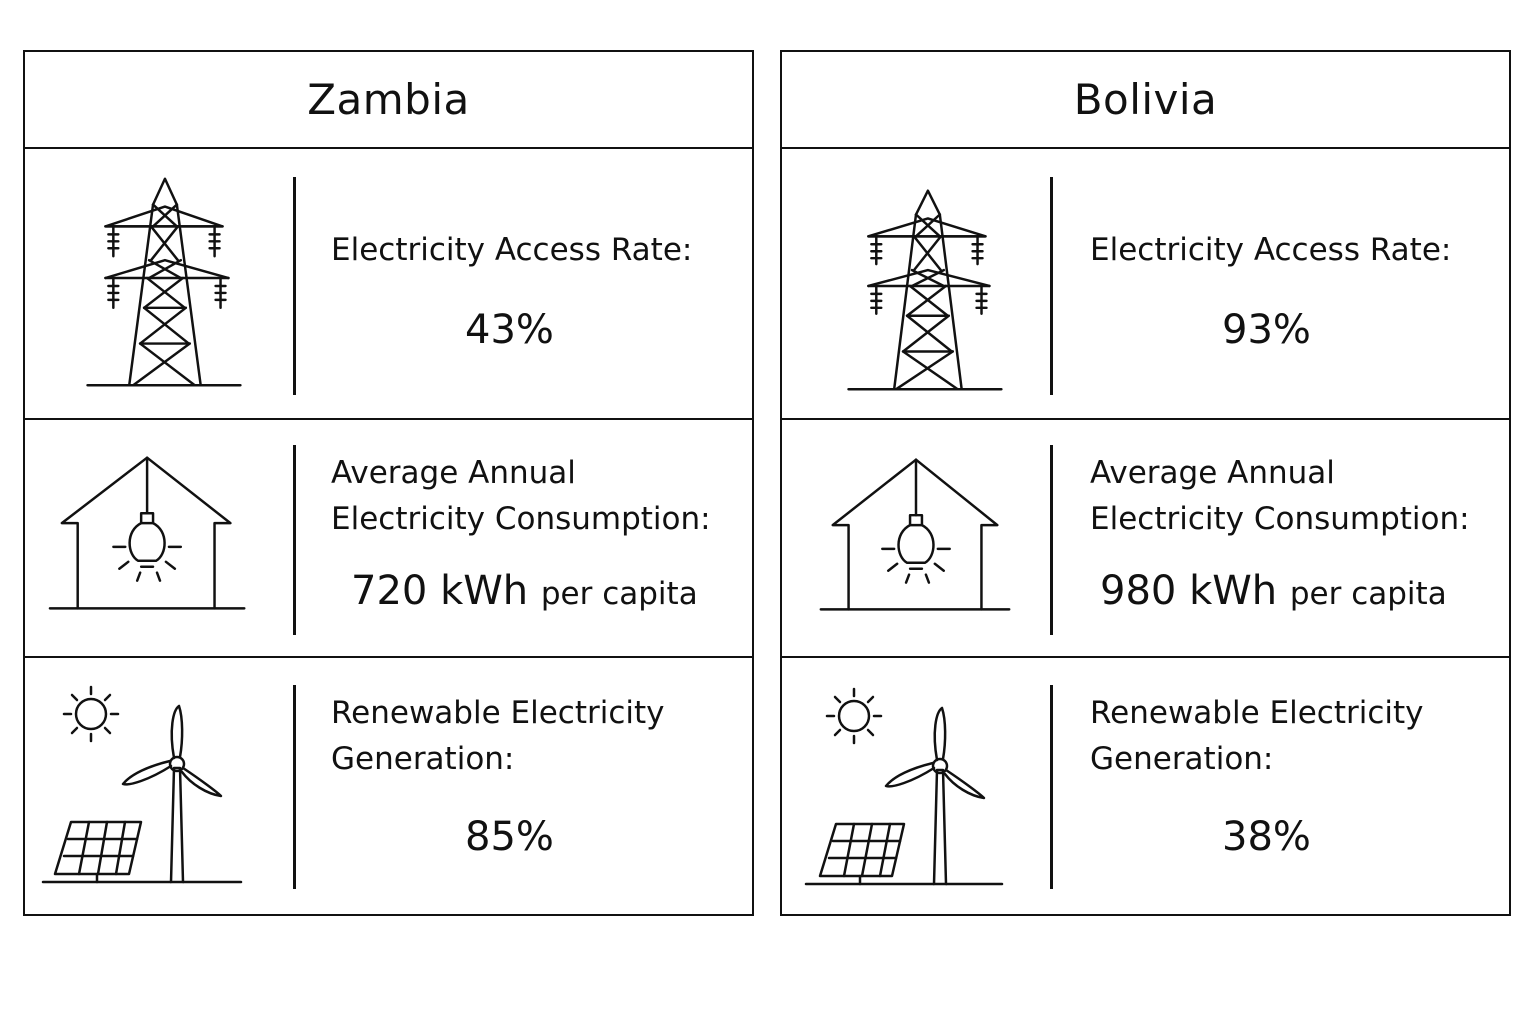 The height and width of the screenshot is (1024, 1536). I want to click on access-row: Electricity Access Rate: 93%, so click(1145, 284).